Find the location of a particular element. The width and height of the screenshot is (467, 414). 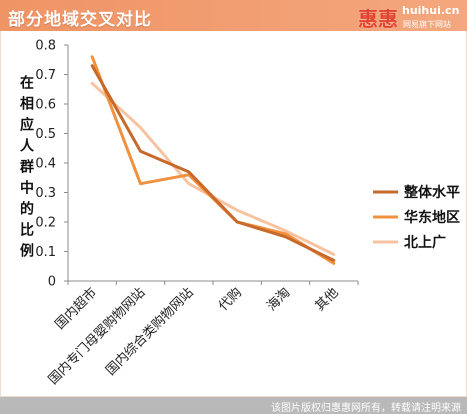

logo-tagline: 网易旗下网站 is located at coordinates (427, 24).